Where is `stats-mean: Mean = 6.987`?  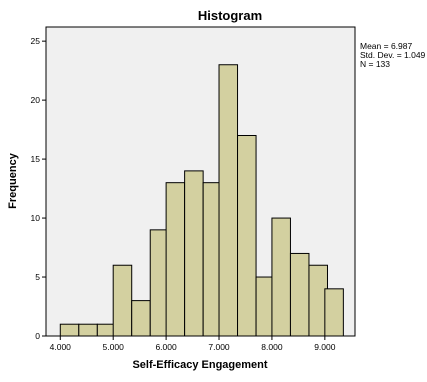 stats-mean: Mean = 6.987 is located at coordinates (386, 46).